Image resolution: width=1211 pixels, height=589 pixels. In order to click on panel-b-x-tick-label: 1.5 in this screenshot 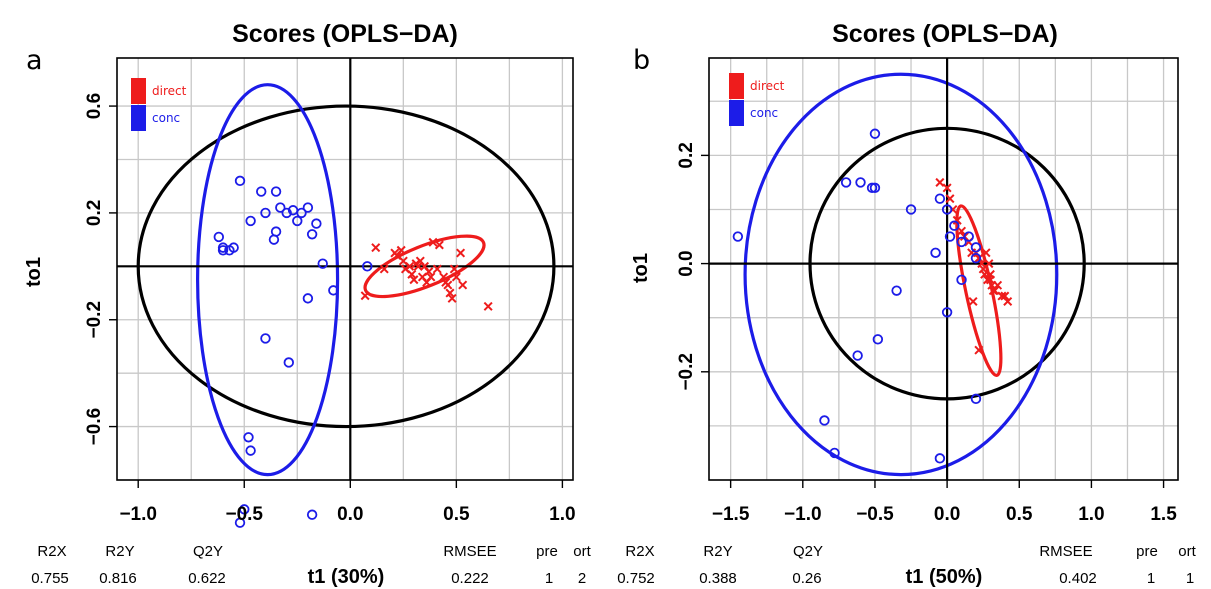, I will do `click(1163, 514)`.